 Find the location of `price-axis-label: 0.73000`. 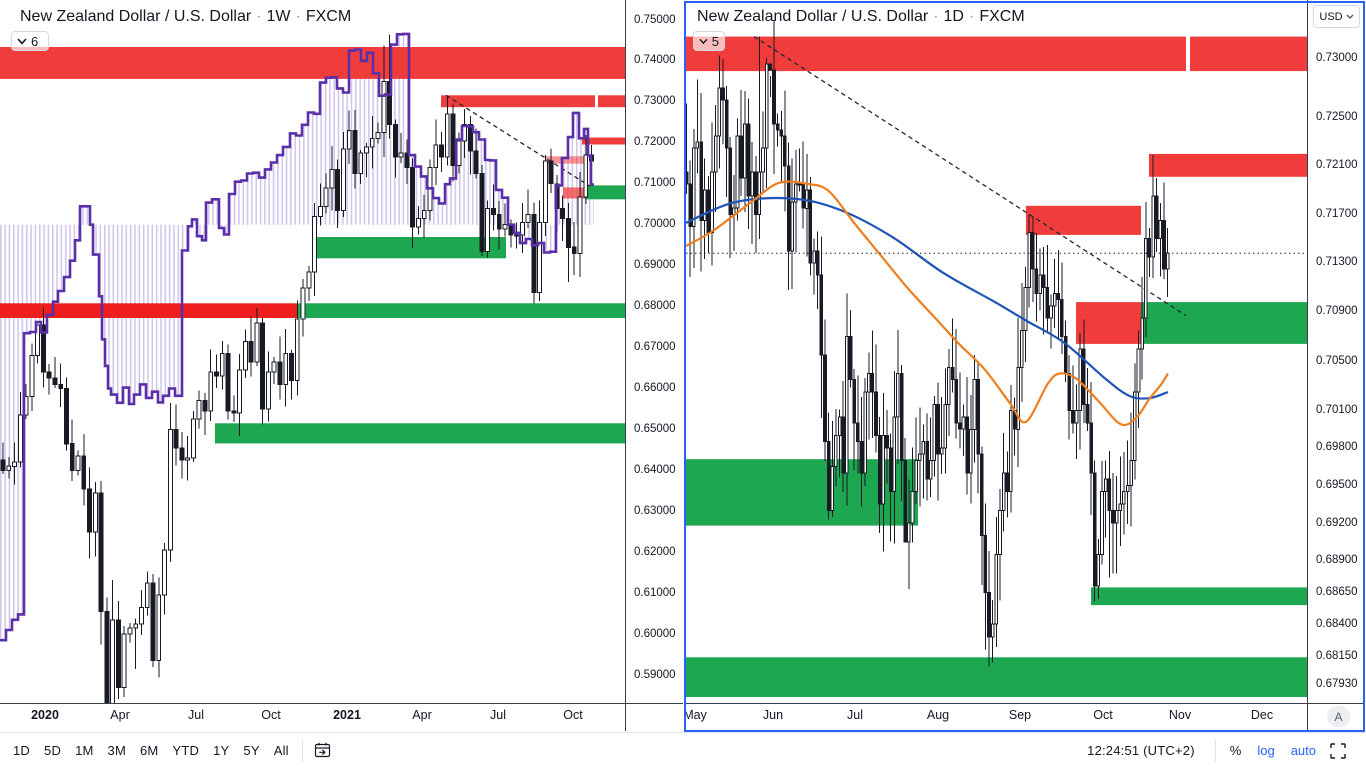

price-axis-label: 0.73000 is located at coordinates (655, 101).